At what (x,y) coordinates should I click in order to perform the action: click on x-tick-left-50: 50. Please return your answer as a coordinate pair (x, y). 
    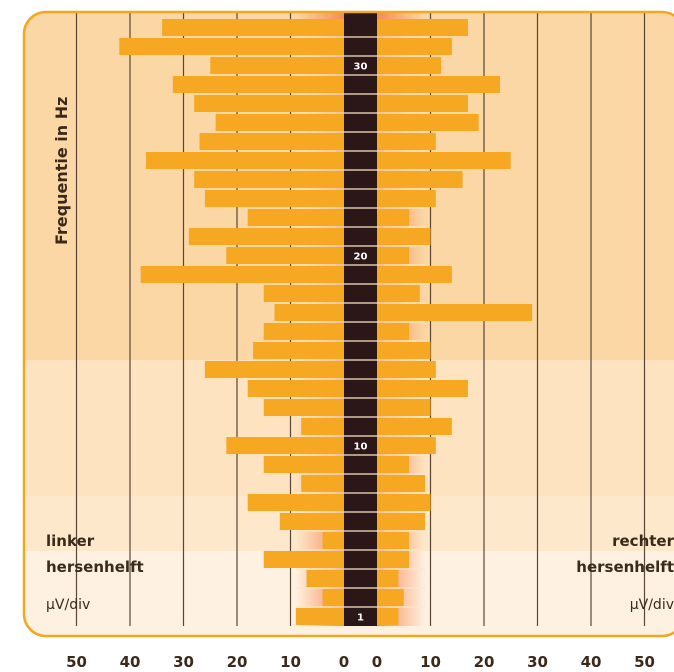
    Looking at the image, I should click on (76, 662).